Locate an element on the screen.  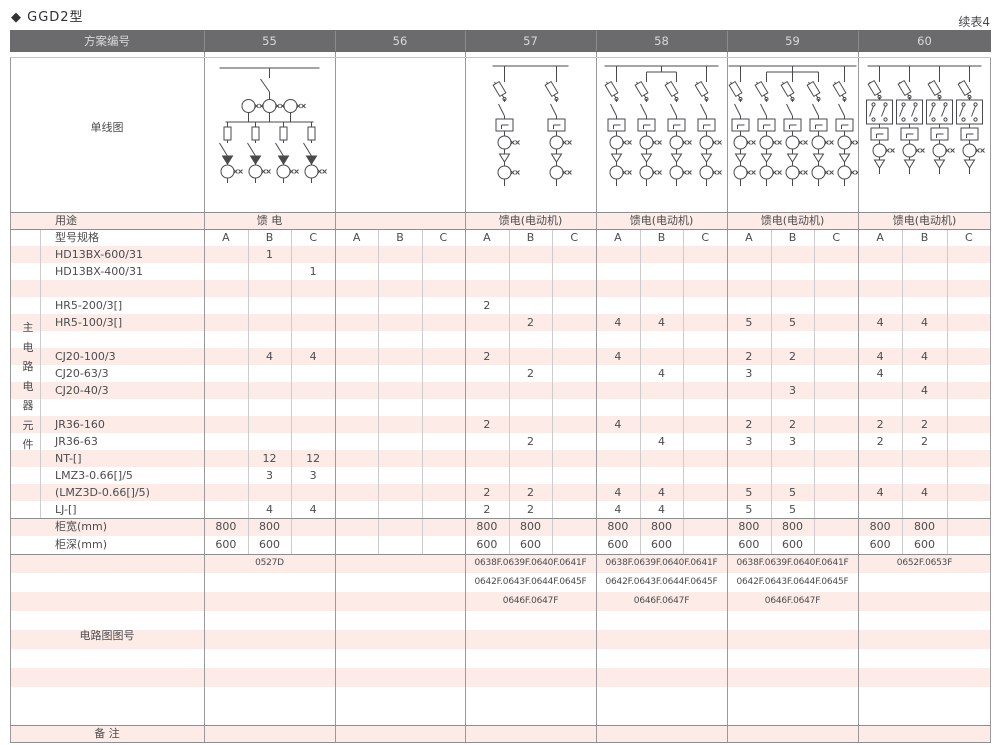
cabinet-depth-row is located at coordinates (500, 545).